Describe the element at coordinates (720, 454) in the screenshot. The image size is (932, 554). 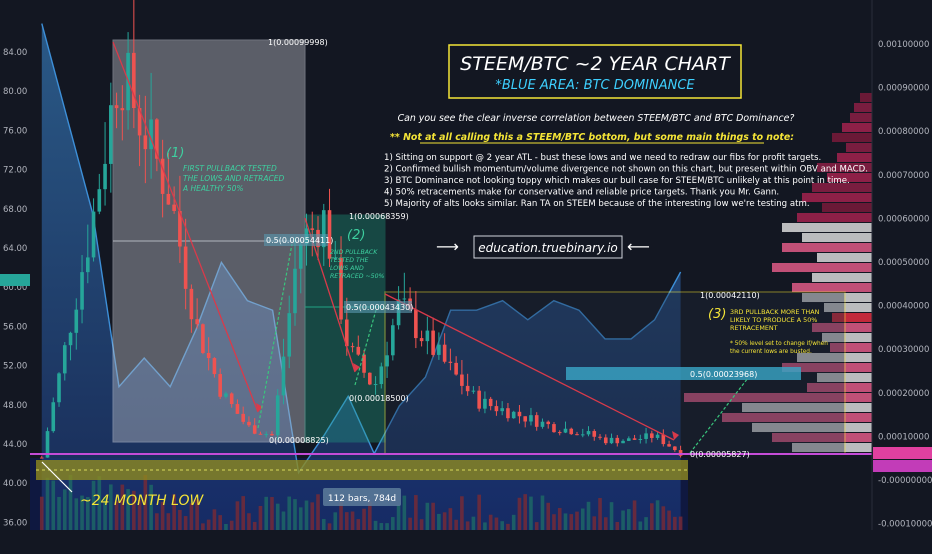
I see `fib-3-bot-label: 0(0.00005827)` at that location.